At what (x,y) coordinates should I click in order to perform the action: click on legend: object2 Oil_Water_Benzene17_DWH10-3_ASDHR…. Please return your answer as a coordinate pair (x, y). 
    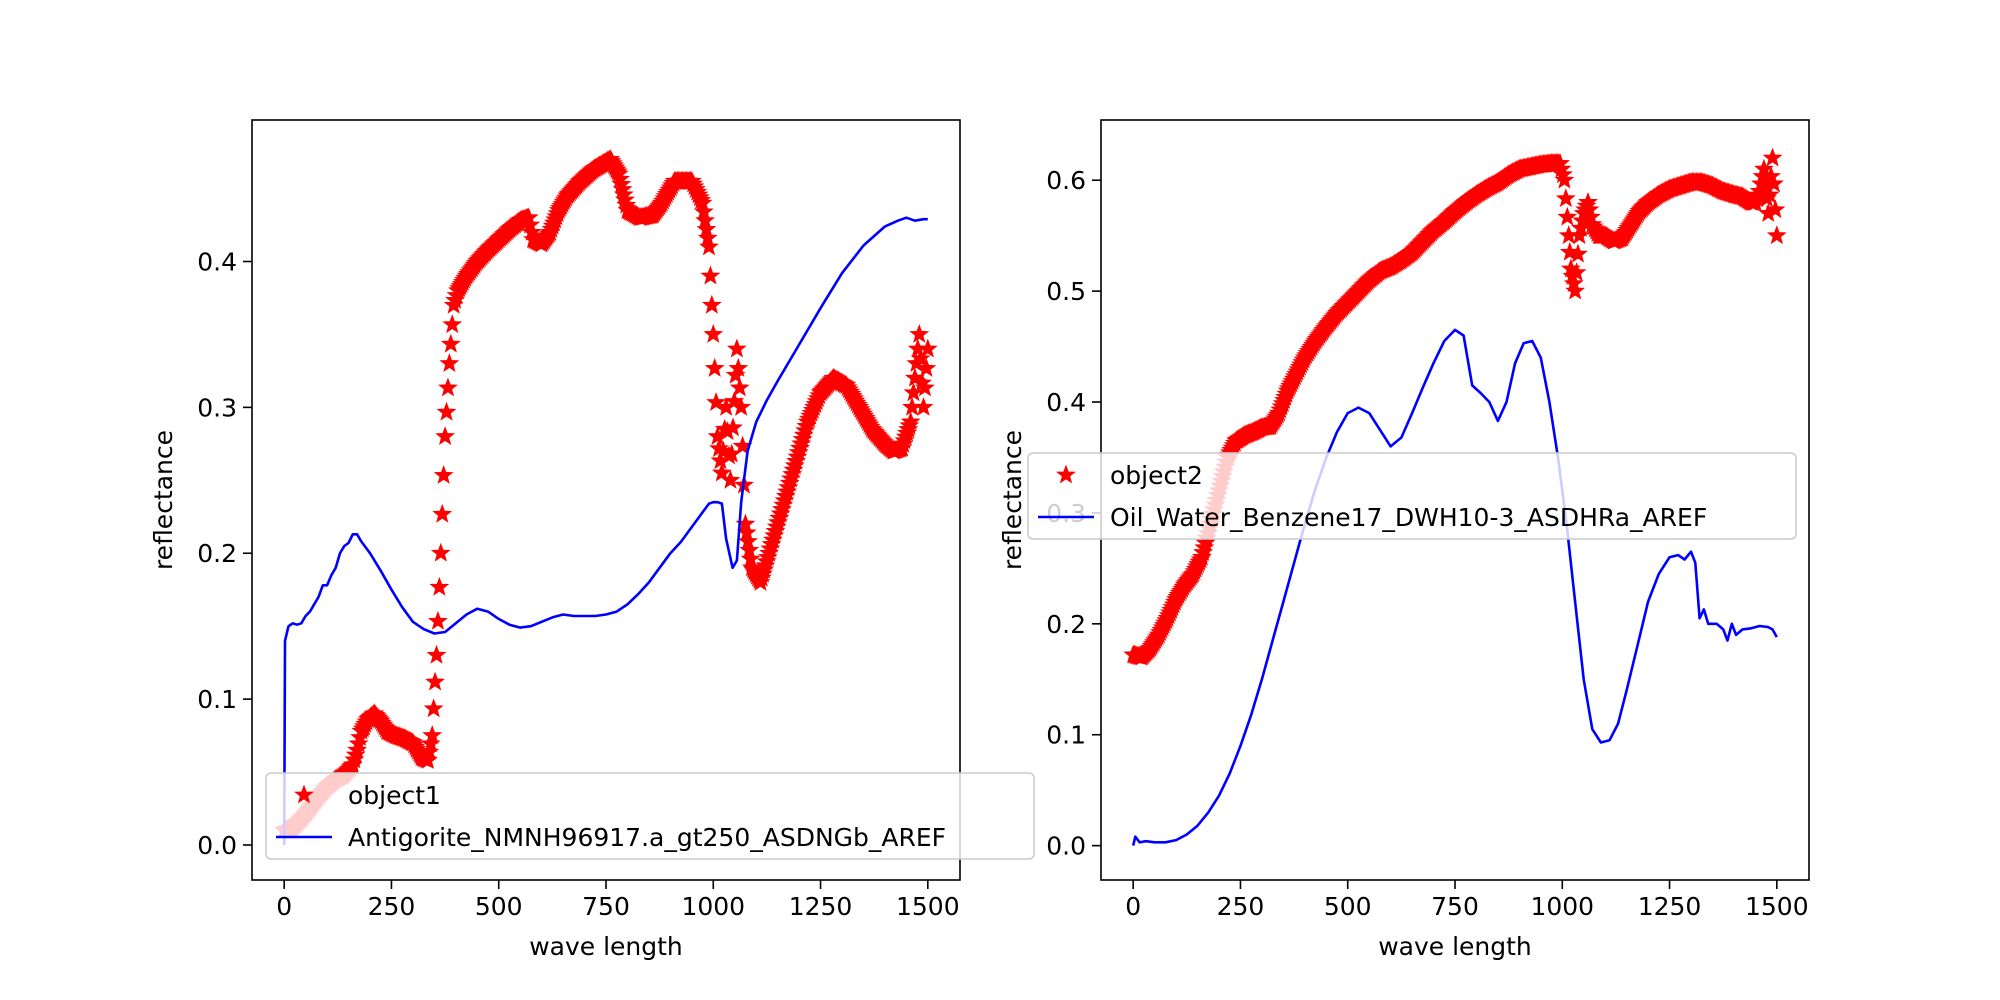
    Looking at the image, I should click on (1412, 496).